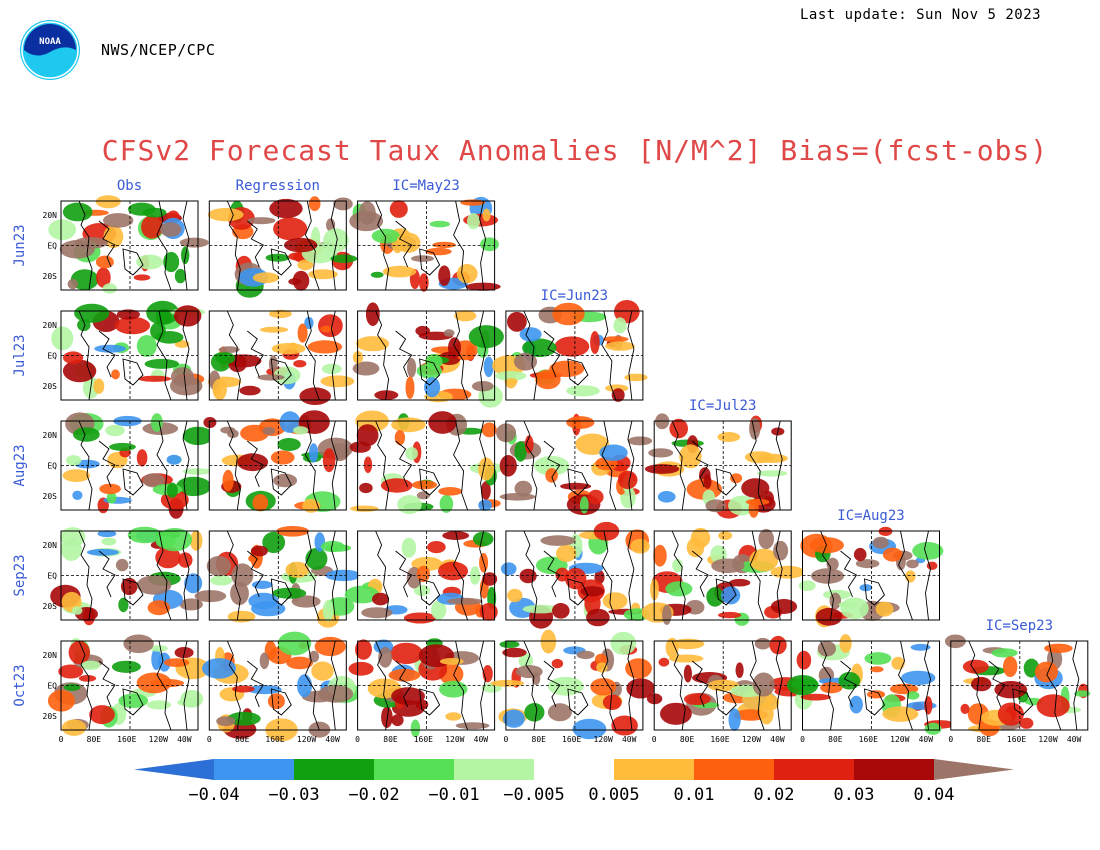 This screenshot has width=1100, height=850. Describe the element at coordinates (20, 465) in the screenshot. I see `row-label: Aug23` at that location.